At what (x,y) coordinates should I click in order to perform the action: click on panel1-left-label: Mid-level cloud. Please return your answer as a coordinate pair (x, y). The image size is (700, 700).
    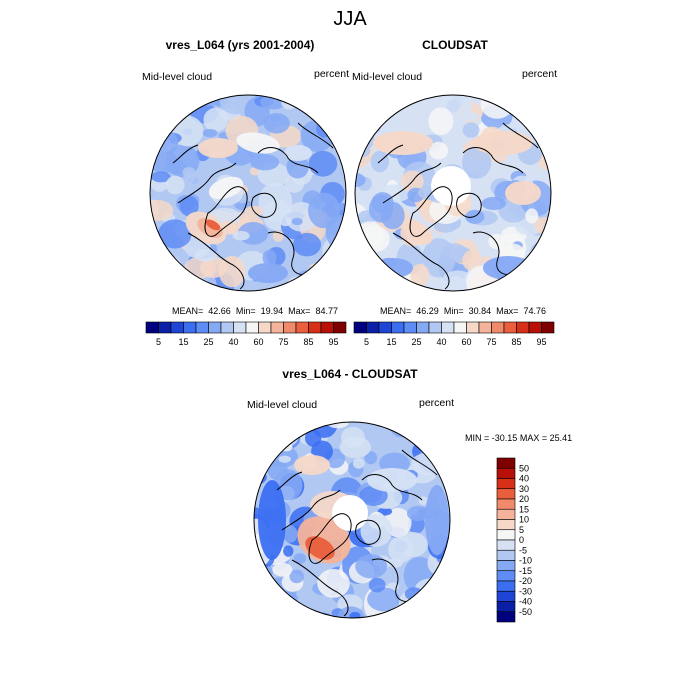
    Looking at the image, I should click on (177, 77).